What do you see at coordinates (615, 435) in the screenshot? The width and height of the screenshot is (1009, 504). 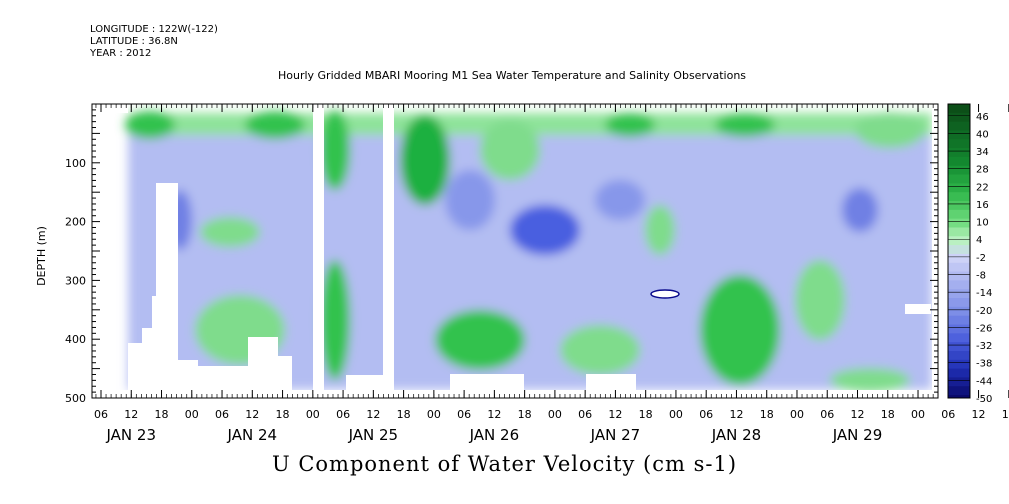 I see `x-day-label: JAN 27` at bounding box center [615, 435].